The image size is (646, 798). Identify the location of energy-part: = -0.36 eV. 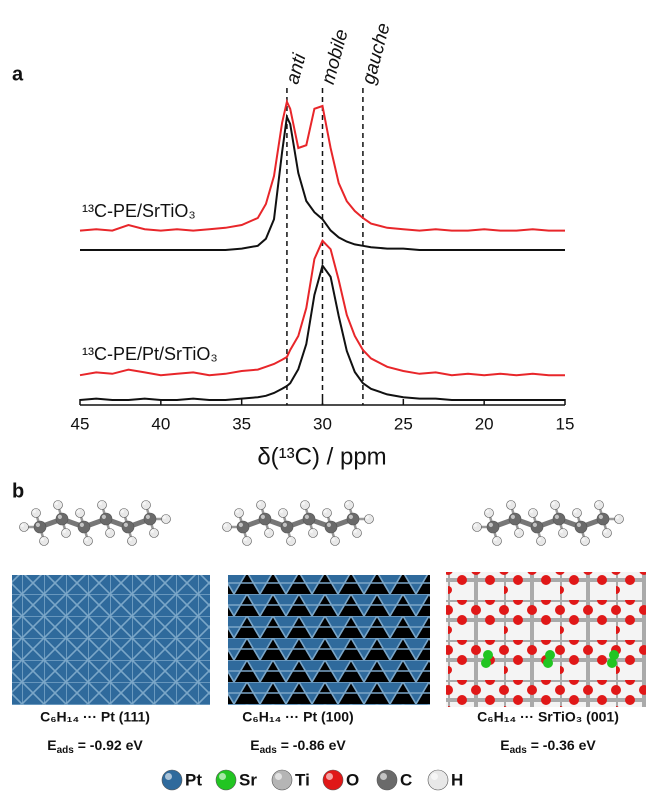
(562, 745).